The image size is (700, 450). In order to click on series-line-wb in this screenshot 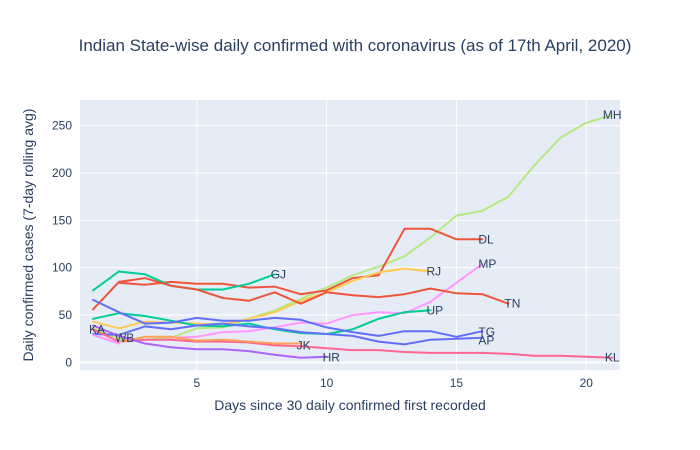, I will do `click(106, 339)`.